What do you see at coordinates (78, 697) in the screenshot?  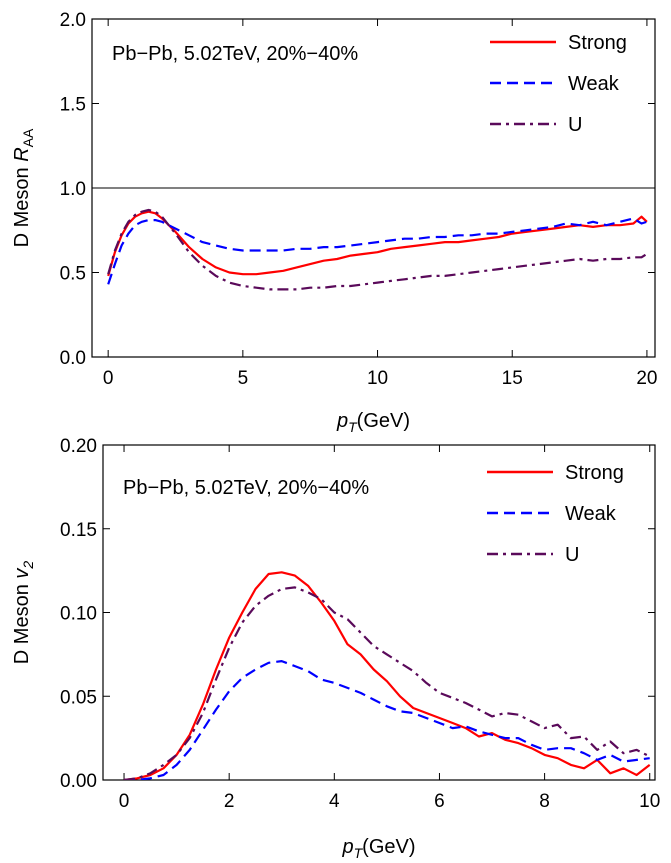 I see `y-tick-label: 0.05` at bounding box center [78, 697].